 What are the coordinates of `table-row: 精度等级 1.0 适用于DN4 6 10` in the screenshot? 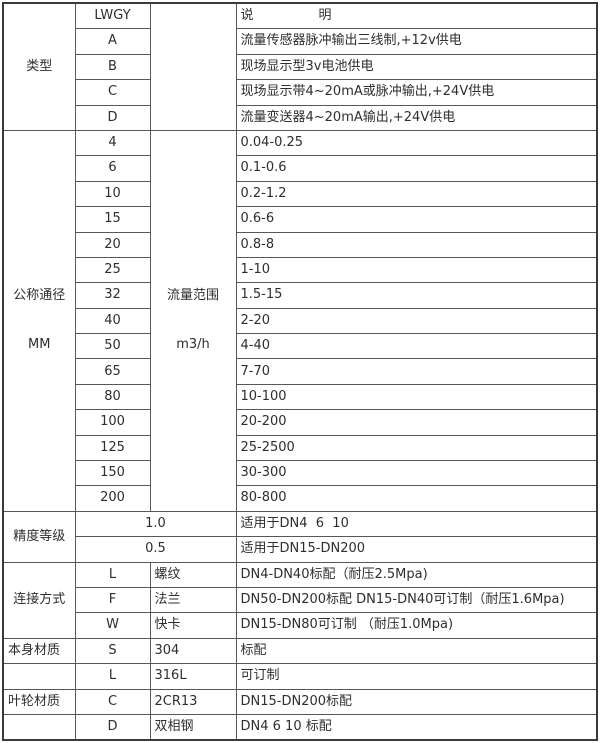 It's located at (300, 536).